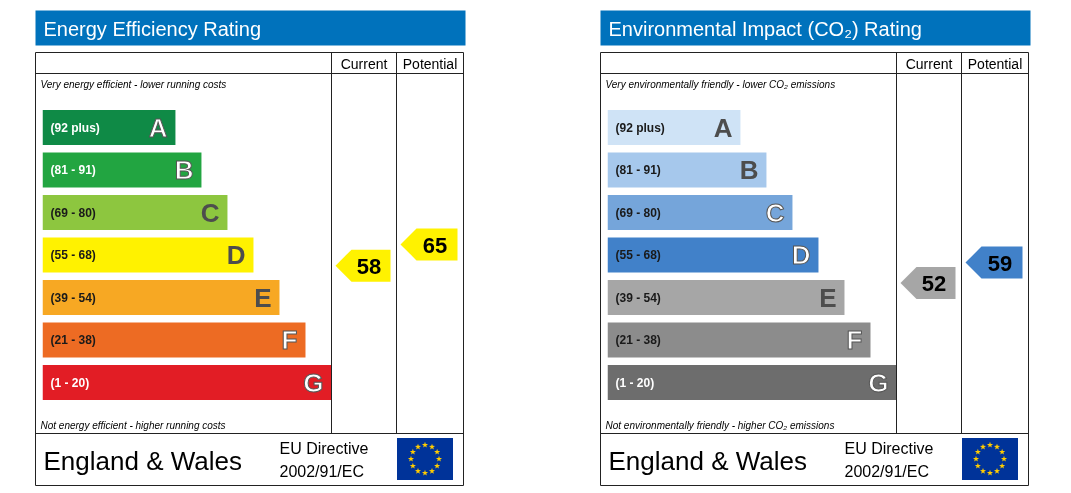 The width and height of the screenshot is (1071, 493). I want to click on chart-title: Environmental Impact (CO₂) Rating, so click(765, 28).